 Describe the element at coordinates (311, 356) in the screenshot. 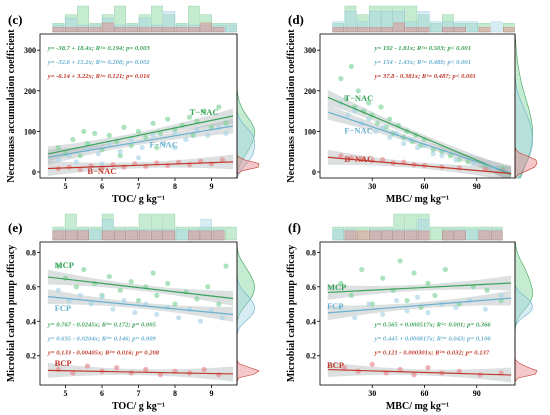

I see `y-tick-label: 0.2` at that location.